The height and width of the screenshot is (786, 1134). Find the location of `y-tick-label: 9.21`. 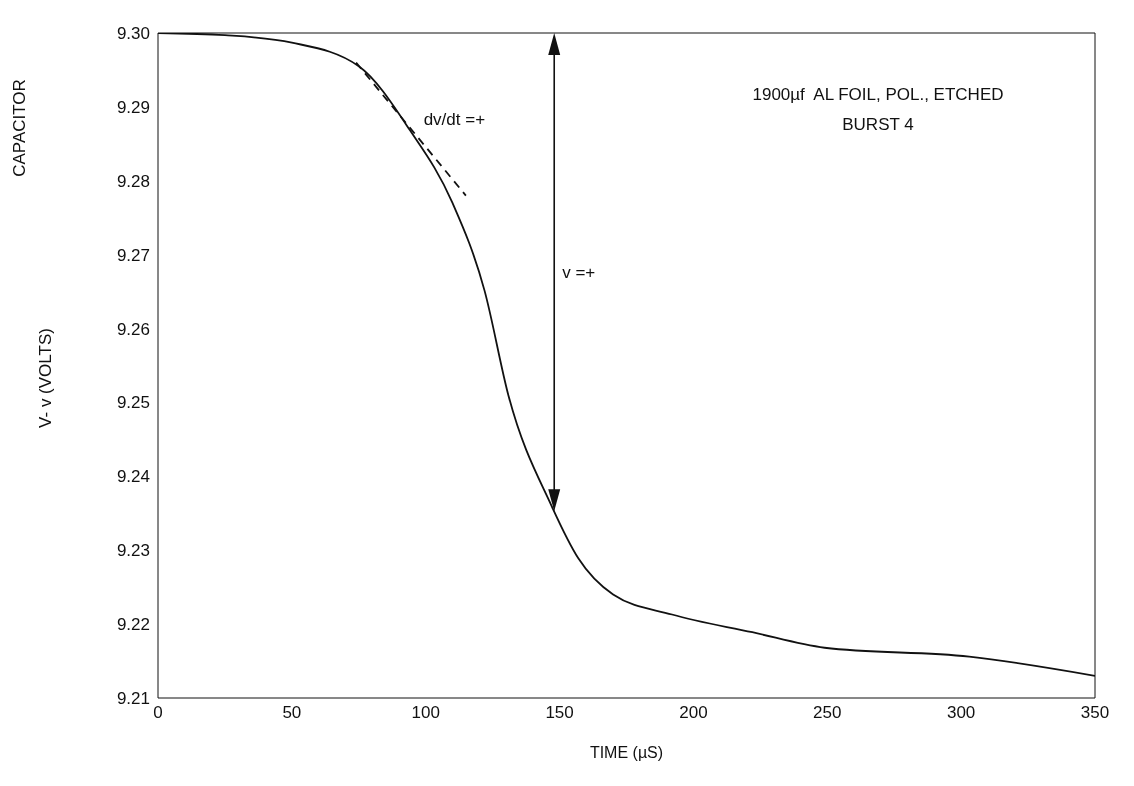

y-tick-label: 9.21 is located at coordinates (133, 699).